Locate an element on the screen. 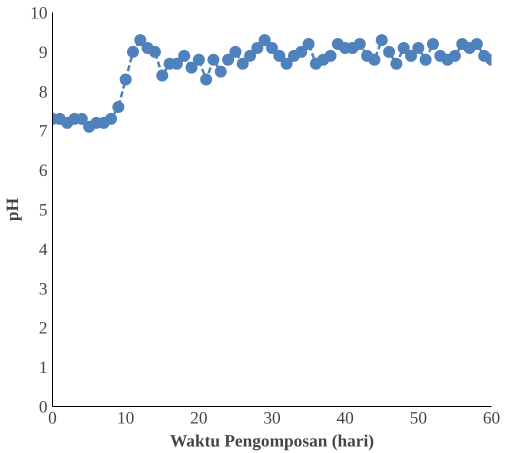 The height and width of the screenshot is (453, 505). y-tick-label: 2 is located at coordinates (43, 328).